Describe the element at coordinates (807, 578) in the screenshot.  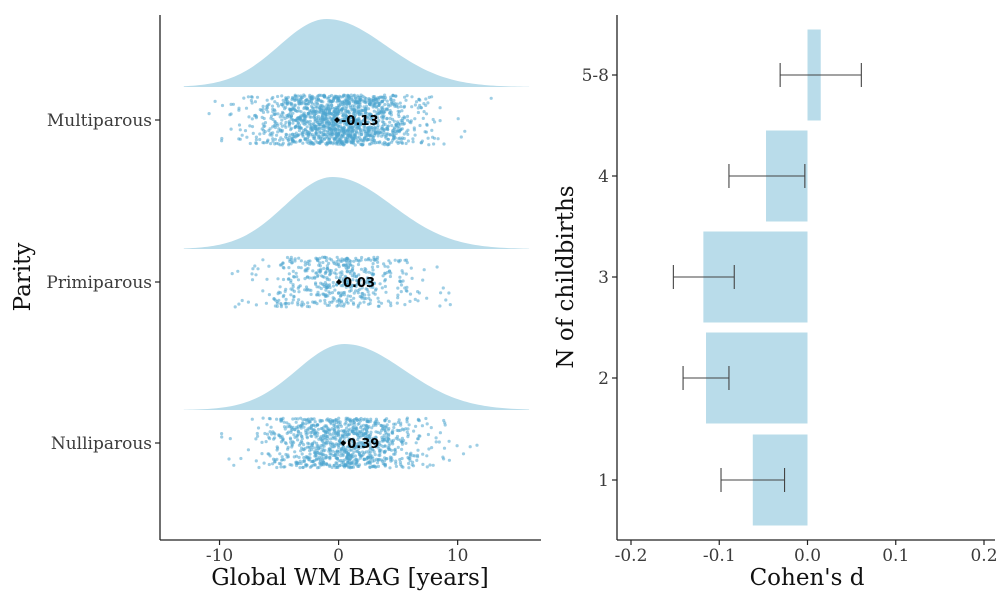
I see `right-x-axis-title: Cohen's d` at that location.